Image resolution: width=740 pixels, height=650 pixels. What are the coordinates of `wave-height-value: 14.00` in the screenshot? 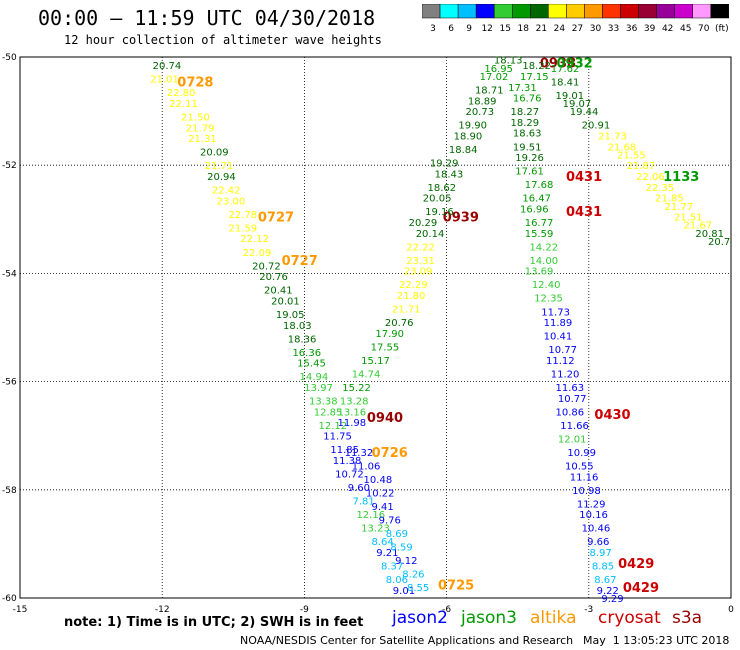 It's located at (543, 261).